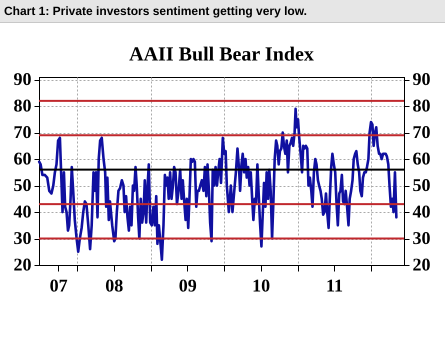 This screenshot has width=445, height=342. What do you see at coordinates (23, 212) in the screenshot?
I see `y-tick-label: 40` at bounding box center [23, 212].